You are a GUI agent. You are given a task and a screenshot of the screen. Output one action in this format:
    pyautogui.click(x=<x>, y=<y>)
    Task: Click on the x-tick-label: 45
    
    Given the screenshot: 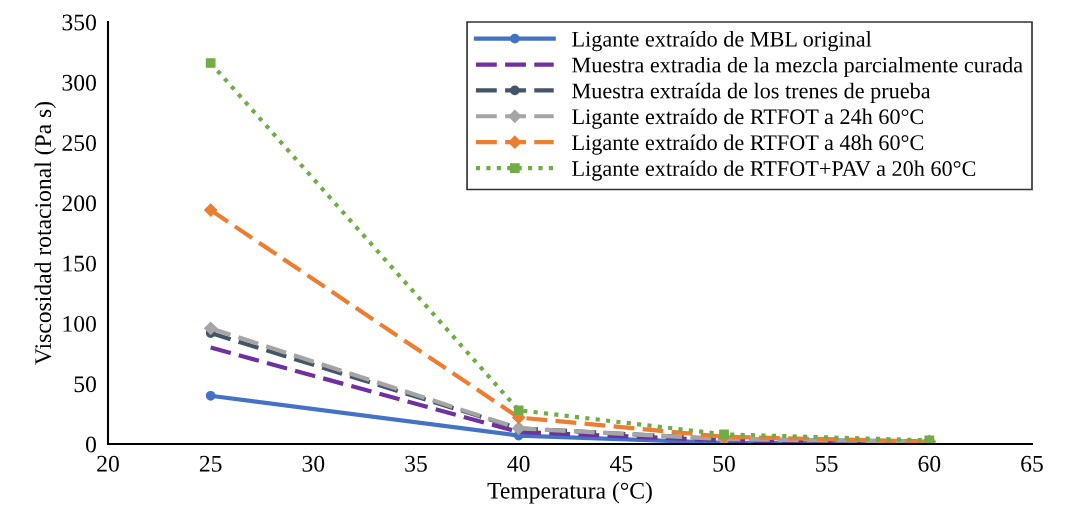 What is the action you would take?
    pyautogui.click(x=621, y=463)
    